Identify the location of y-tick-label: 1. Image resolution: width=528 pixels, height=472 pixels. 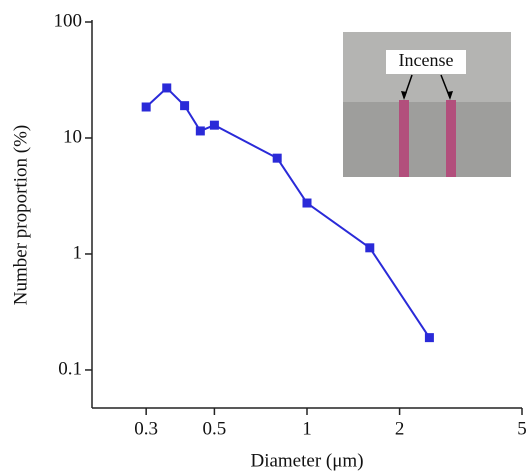
(78, 252).